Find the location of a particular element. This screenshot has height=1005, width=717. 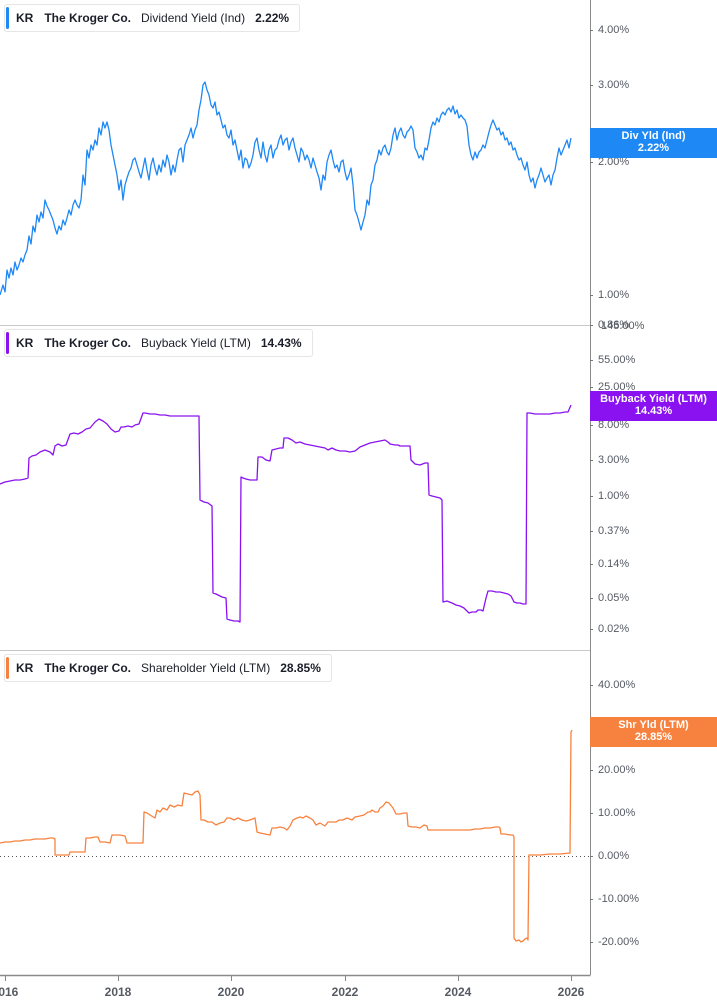

price-tag-value: 28.85% is located at coordinates (653, 737).